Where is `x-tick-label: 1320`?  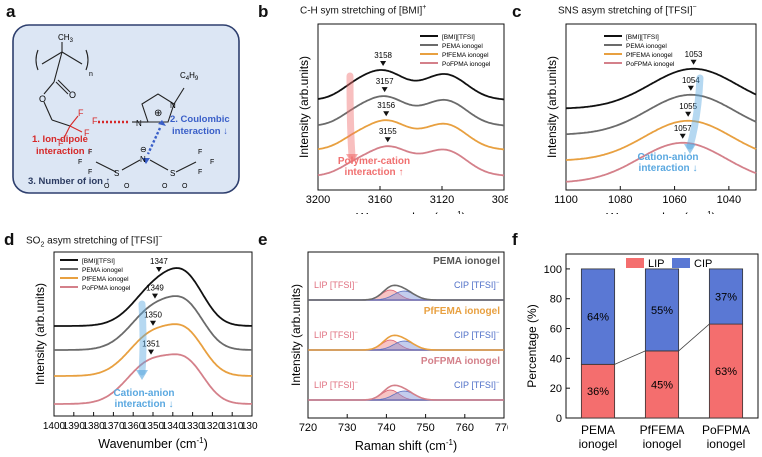 x-tick-label: 1320 is located at coordinates (212, 426).